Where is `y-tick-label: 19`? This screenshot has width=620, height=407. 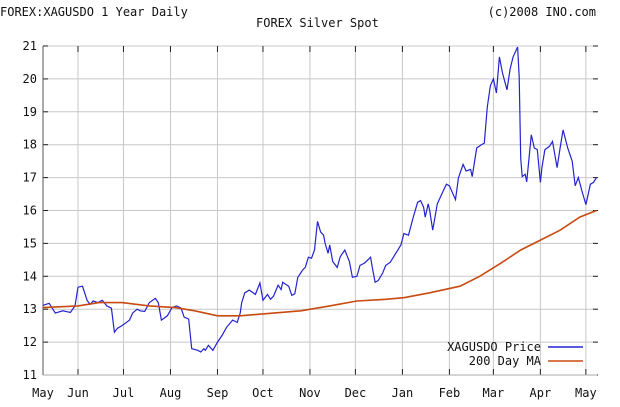 y-tick-label: 19 is located at coordinates (30, 112).